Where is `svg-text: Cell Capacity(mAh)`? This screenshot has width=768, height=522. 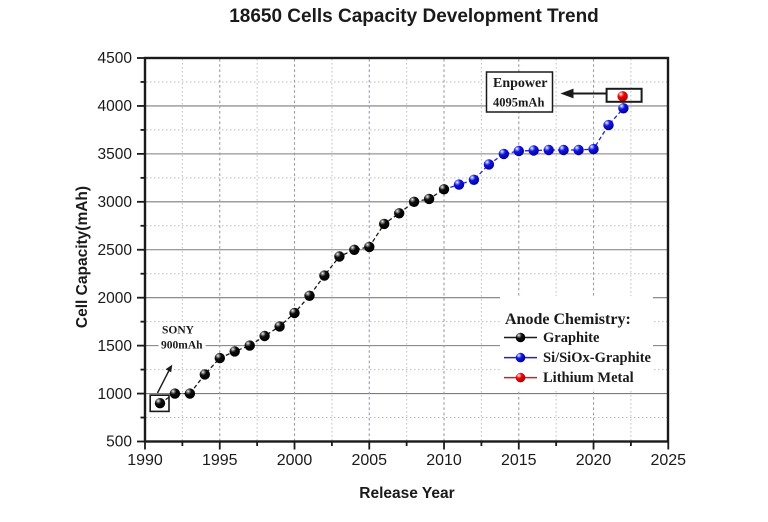
svg-text: Cell Capacity(mAh) is located at coordinates (82, 257).